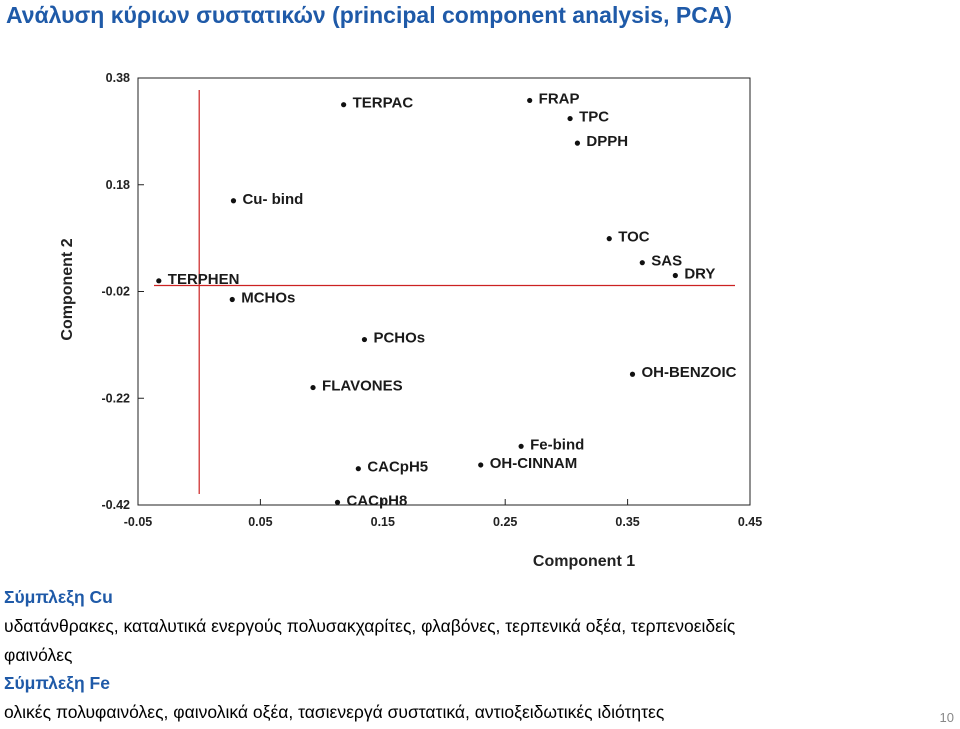 The width and height of the screenshot is (960, 729). Describe the element at coordinates (377, 500) in the screenshot. I see `point-label-cacph8: CACpH8` at that location.